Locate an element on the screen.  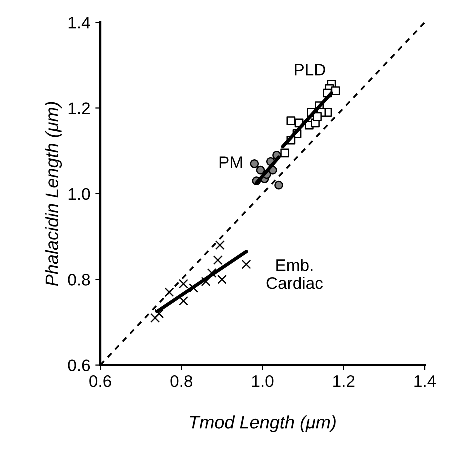
y-tick-label: 1.0 is located at coordinates (79, 194).